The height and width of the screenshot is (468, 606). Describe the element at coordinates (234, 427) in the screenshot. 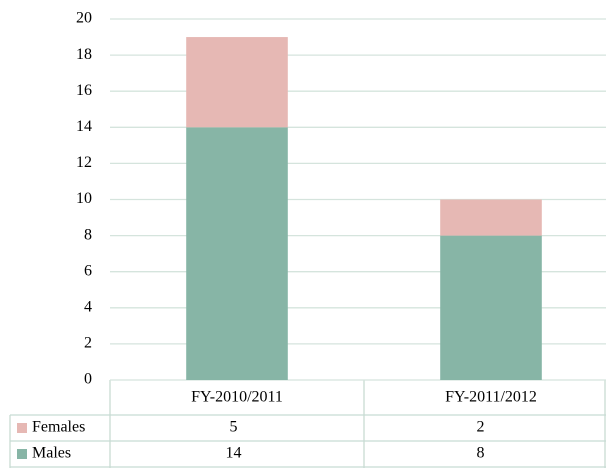

I see `table-value: 5` at that location.